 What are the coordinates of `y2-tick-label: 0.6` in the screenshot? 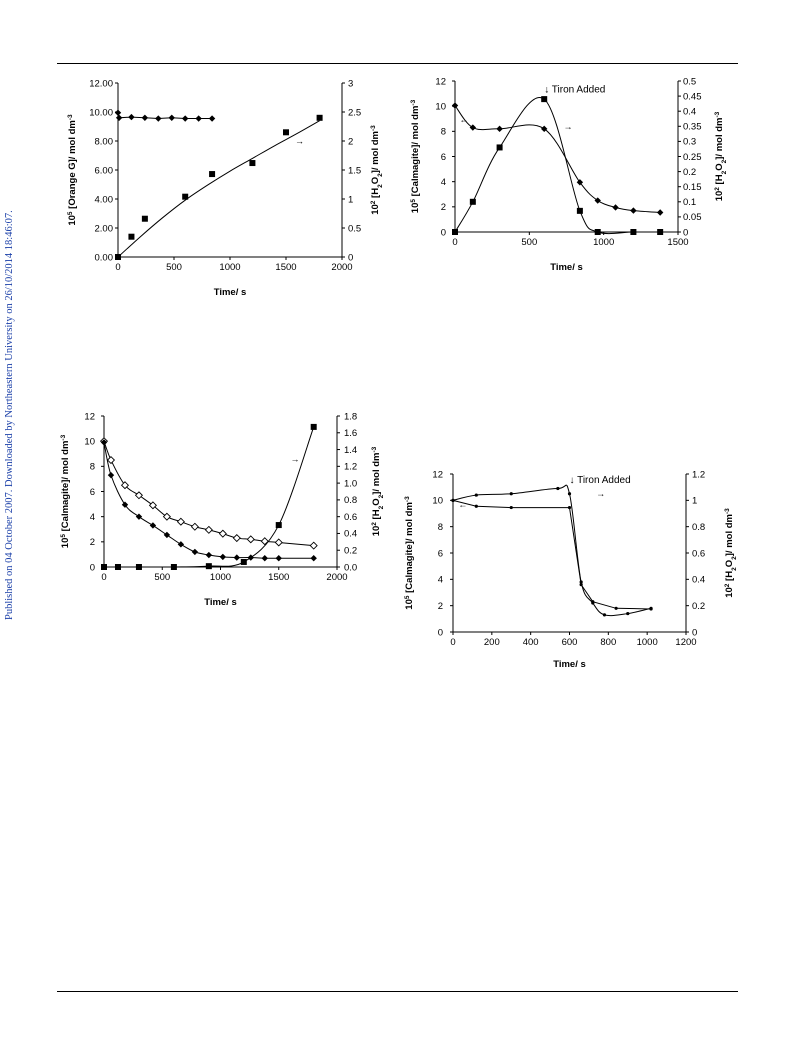 It's located at (350, 517).